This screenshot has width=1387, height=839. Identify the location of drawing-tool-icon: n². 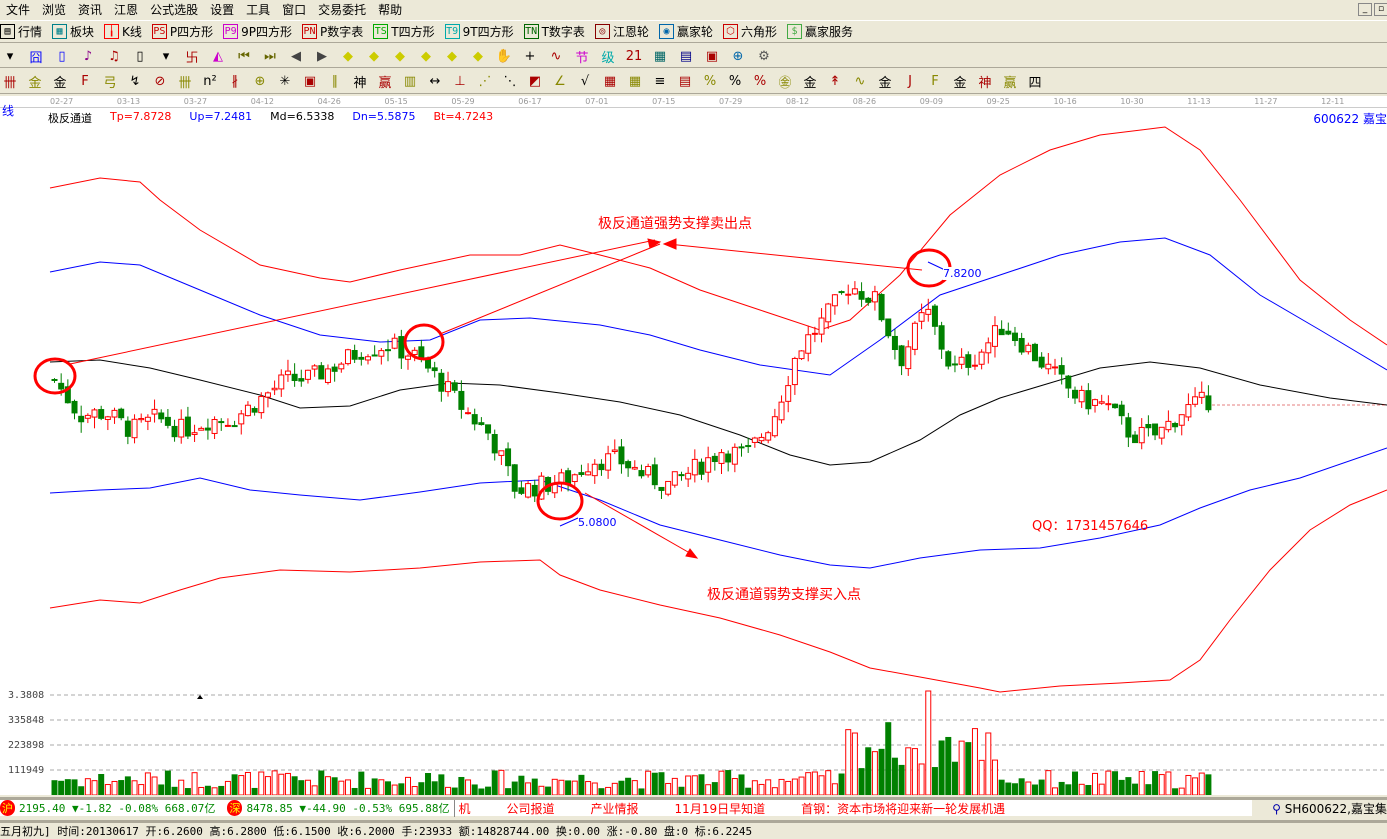
(210, 81).